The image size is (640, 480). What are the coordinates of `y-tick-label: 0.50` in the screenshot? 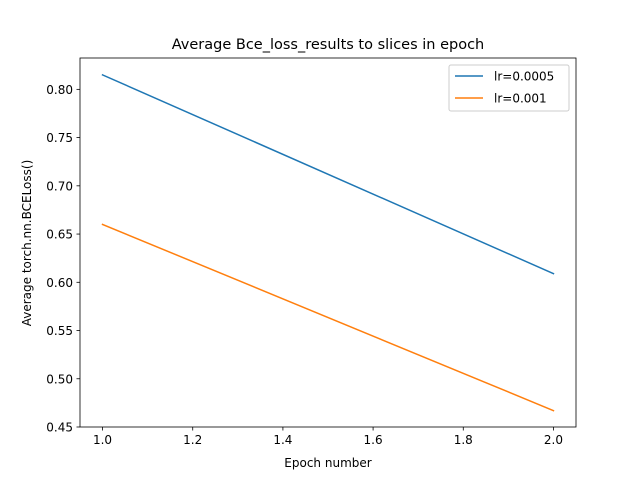 It's located at (59, 379).